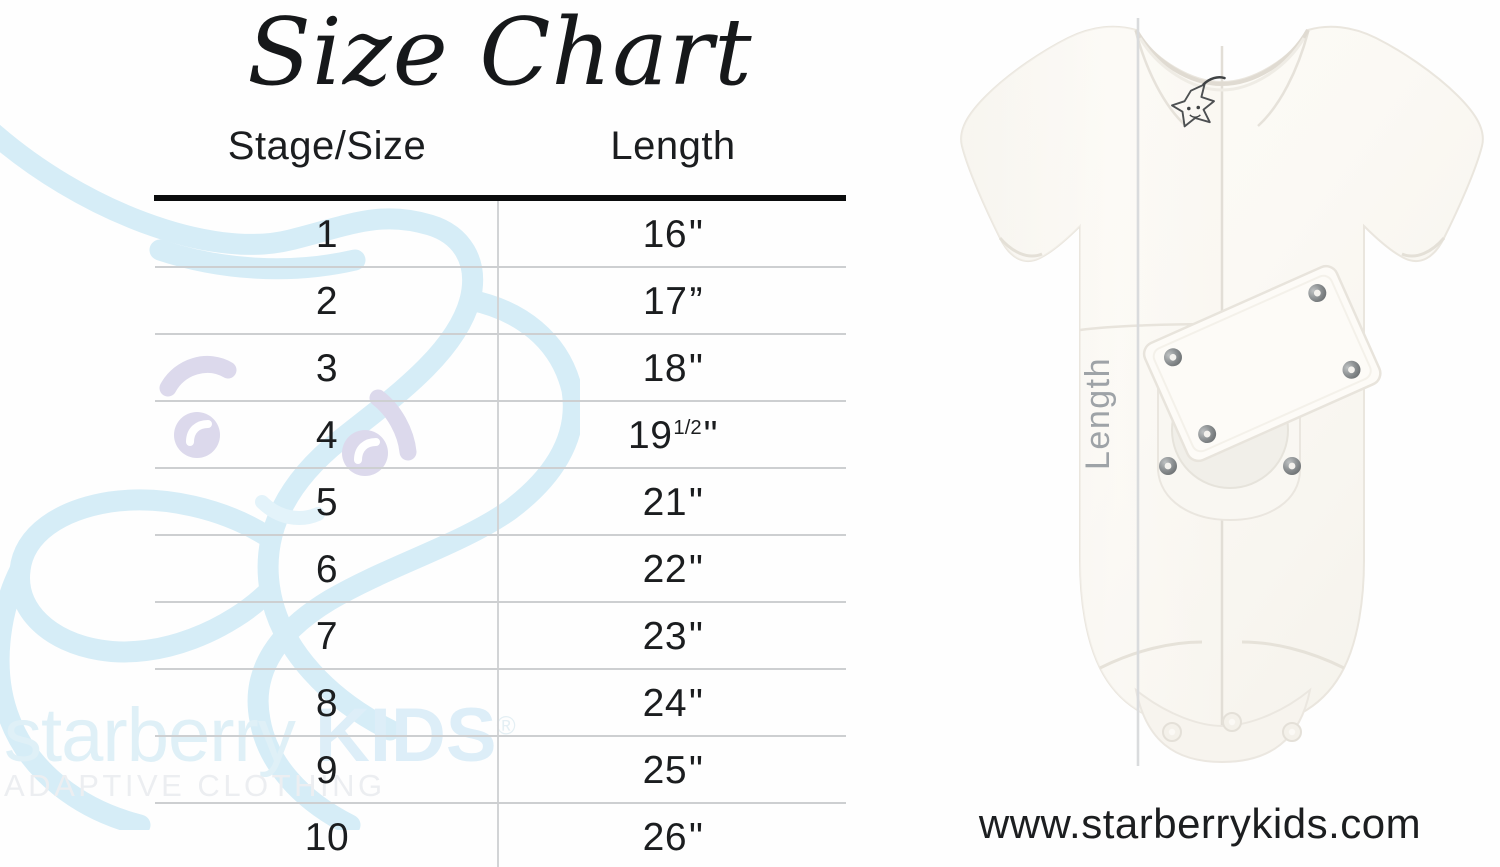 This screenshot has height=867, width=1500. What do you see at coordinates (327, 435) in the screenshot?
I see `cell-stage: 4` at bounding box center [327, 435].